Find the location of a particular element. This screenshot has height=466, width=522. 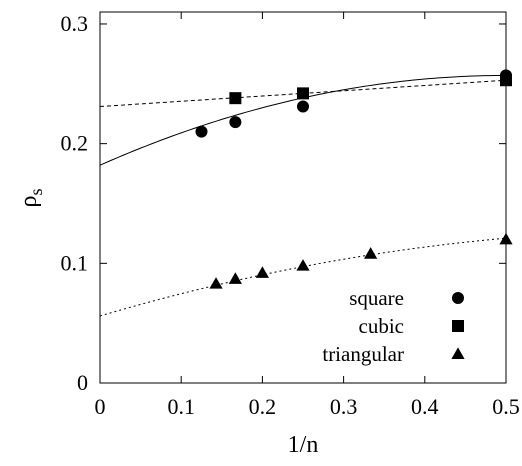

x-tick-label: 0.4 is located at coordinates (425, 406).